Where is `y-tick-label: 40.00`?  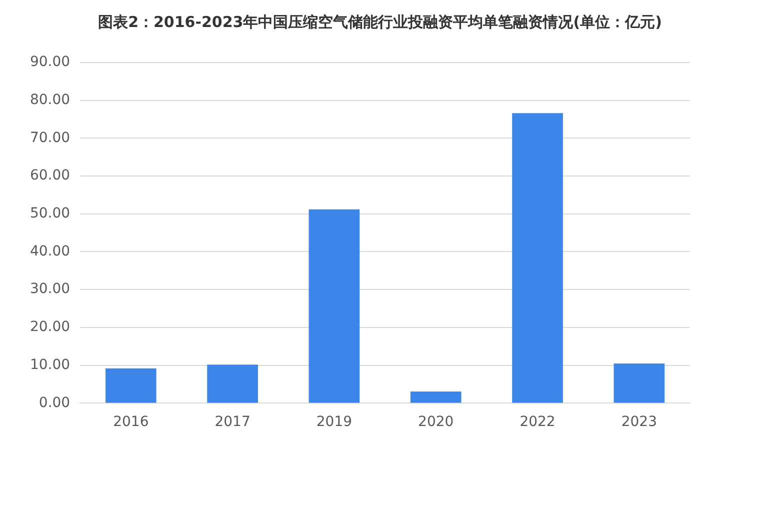 y-tick-label: 40.00 is located at coordinates (50, 251).